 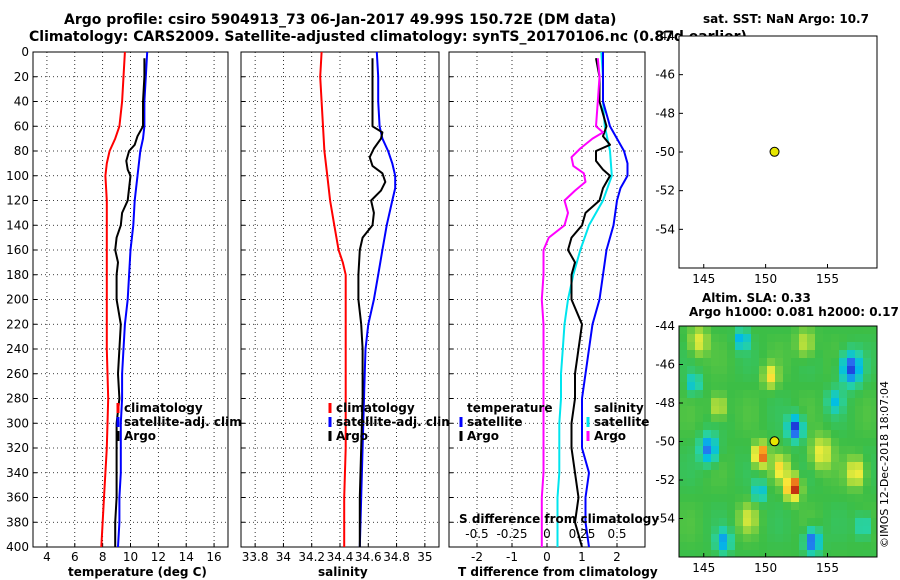 What do you see at coordinates (21, 102) in the screenshot?
I see `y-tick-label: 40` at bounding box center [21, 102].